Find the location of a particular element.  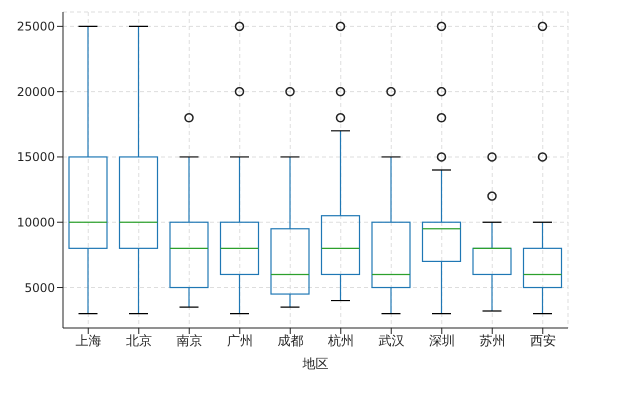

y-tick-label: 20000 is located at coordinates (35, 91).